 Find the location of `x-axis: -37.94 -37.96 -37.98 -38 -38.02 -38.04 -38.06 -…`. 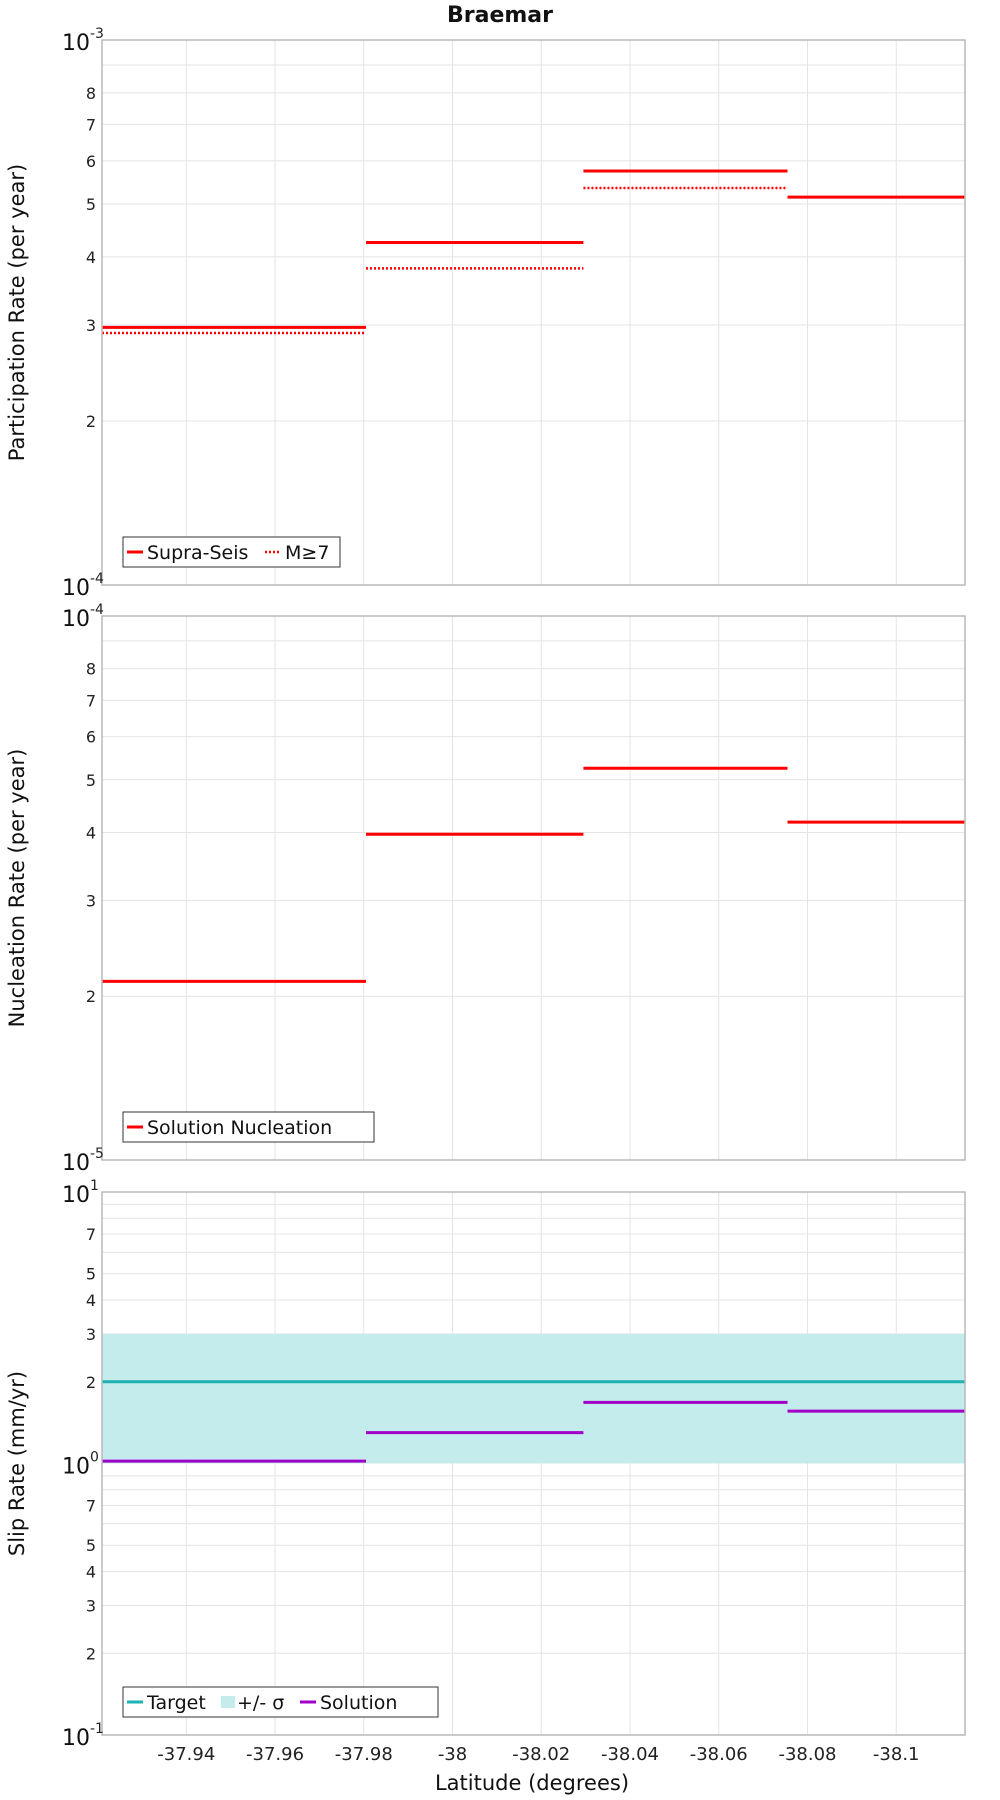

x-axis: -37.94 -37.96 -37.98 -38 -38.02 -38.04 -38.06 -… is located at coordinates (538, 1754).